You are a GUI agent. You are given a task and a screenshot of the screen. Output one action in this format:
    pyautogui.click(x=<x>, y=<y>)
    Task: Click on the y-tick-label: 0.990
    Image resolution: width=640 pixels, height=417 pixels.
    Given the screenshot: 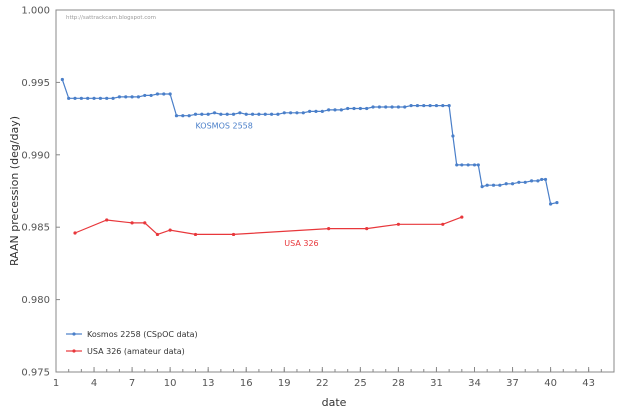 What is the action you would take?
    pyautogui.click(x=35, y=155)
    